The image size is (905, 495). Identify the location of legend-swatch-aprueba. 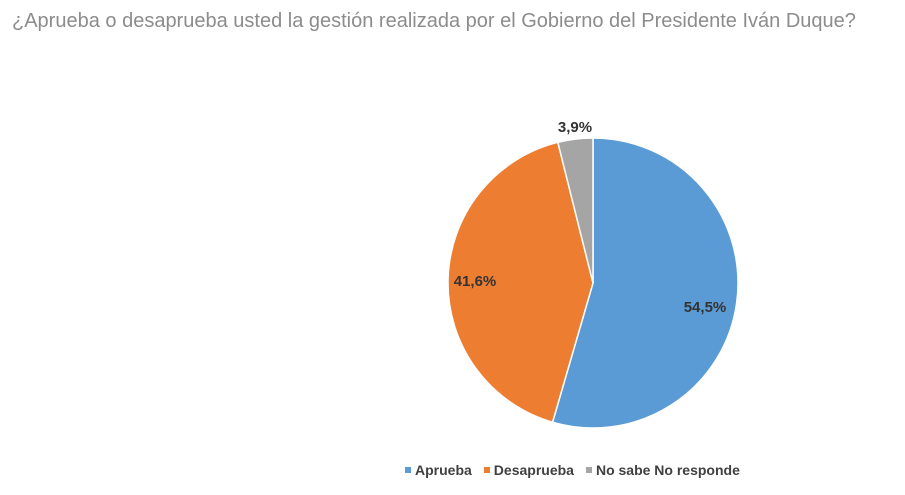
(408, 470).